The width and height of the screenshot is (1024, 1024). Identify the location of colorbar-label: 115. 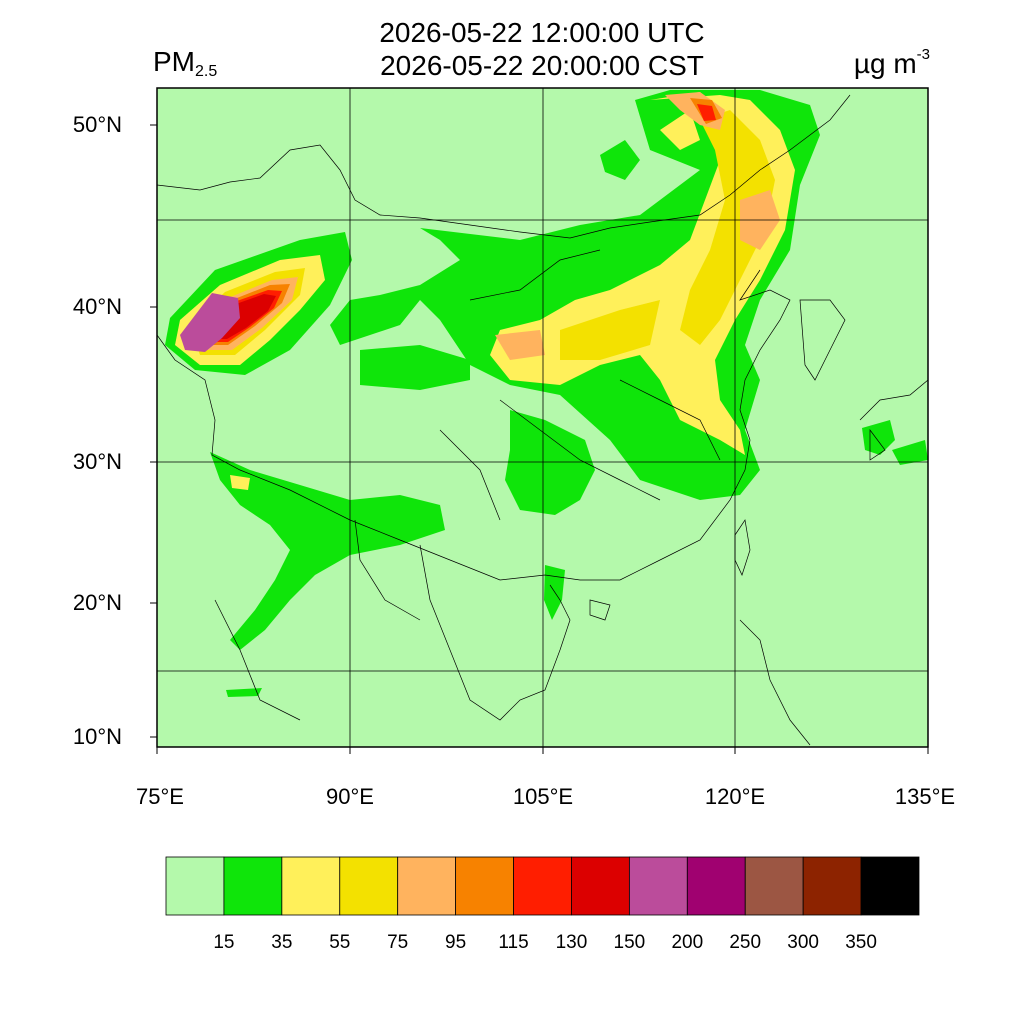
(513, 942).